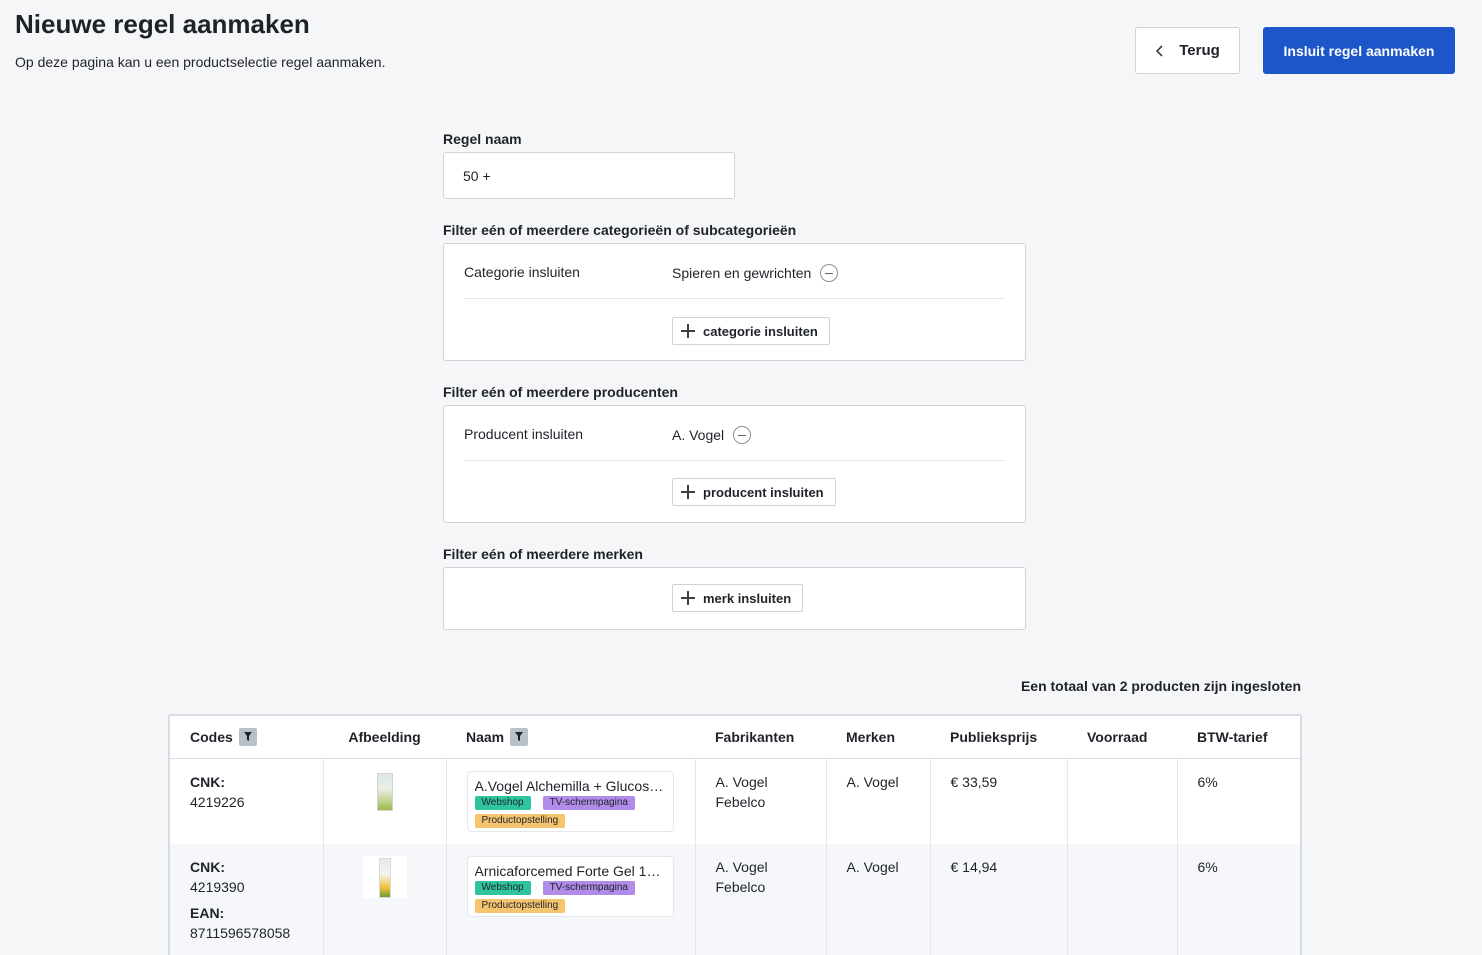 This screenshot has height=955, width=1482. Describe the element at coordinates (734, 298) in the screenshot. I see `category-divider` at that location.